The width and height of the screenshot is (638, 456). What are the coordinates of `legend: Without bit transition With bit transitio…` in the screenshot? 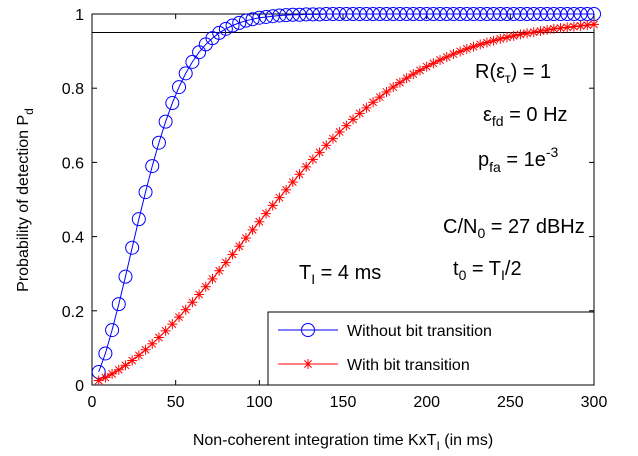 It's located at (431, 348).